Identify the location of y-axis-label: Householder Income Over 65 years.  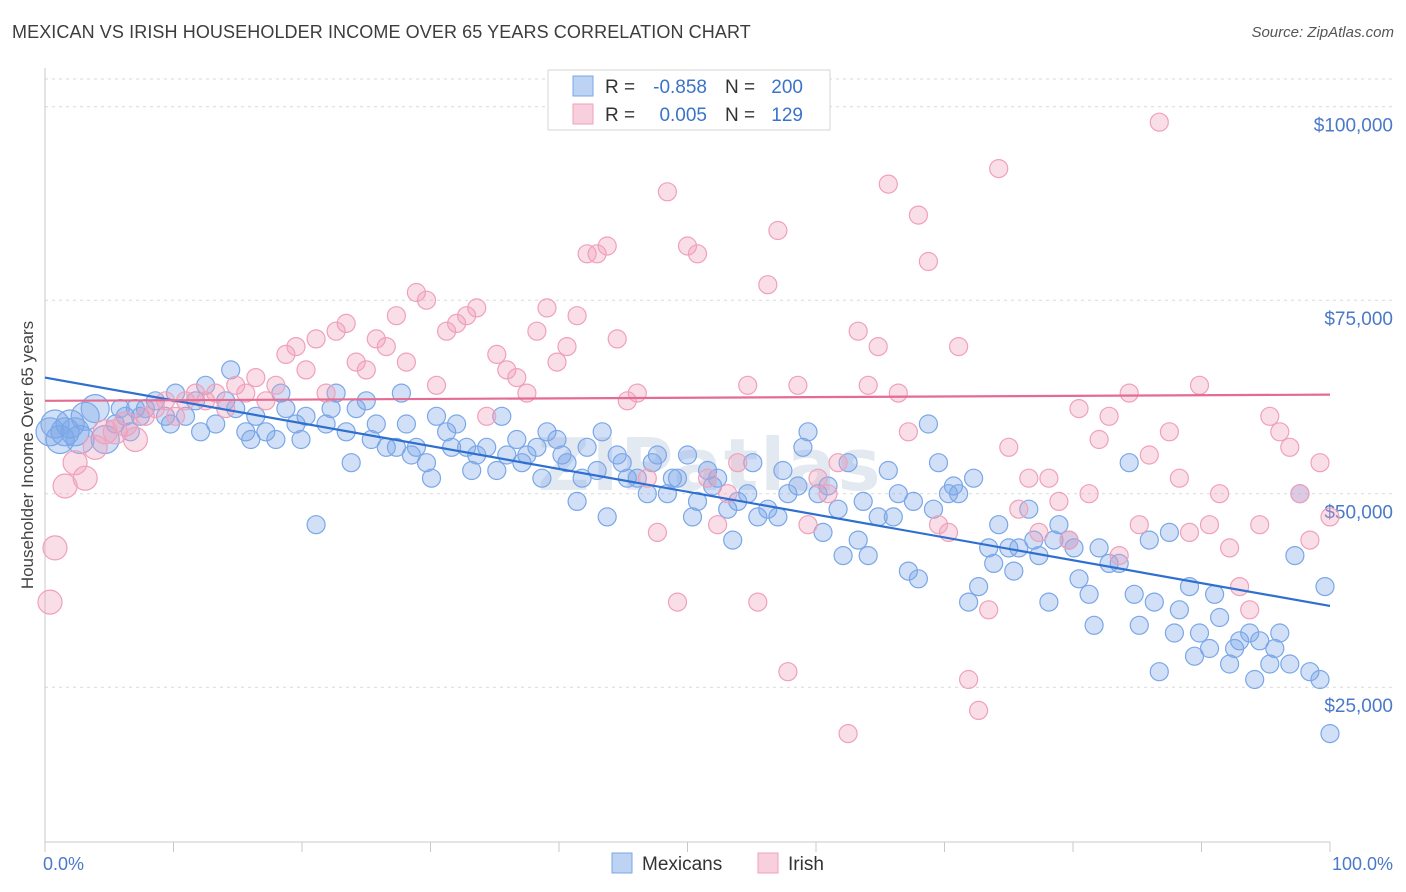
(27, 455).